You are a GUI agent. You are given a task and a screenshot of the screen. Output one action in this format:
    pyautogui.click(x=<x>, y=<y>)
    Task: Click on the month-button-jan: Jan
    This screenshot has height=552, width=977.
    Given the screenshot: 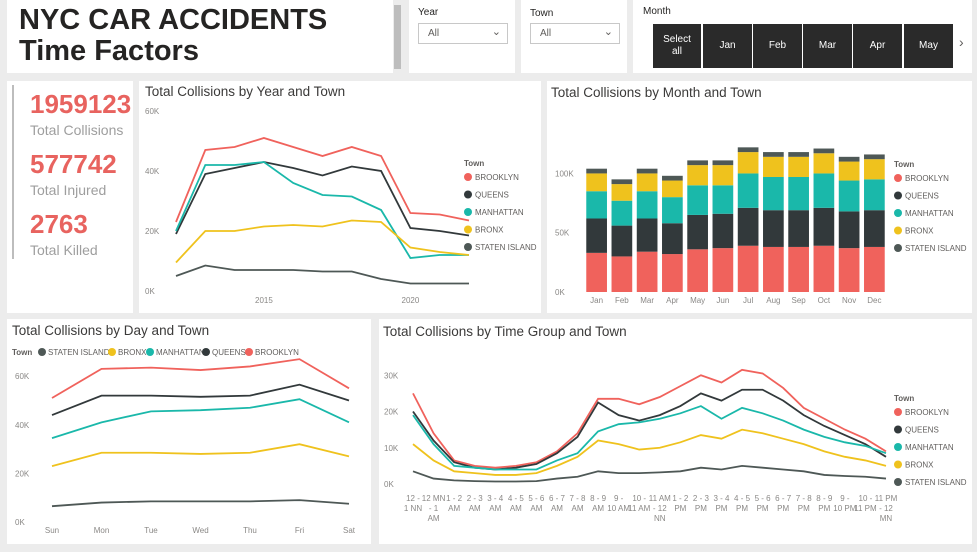 What is the action you would take?
    pyautogui.click(x=727, y=46)
    